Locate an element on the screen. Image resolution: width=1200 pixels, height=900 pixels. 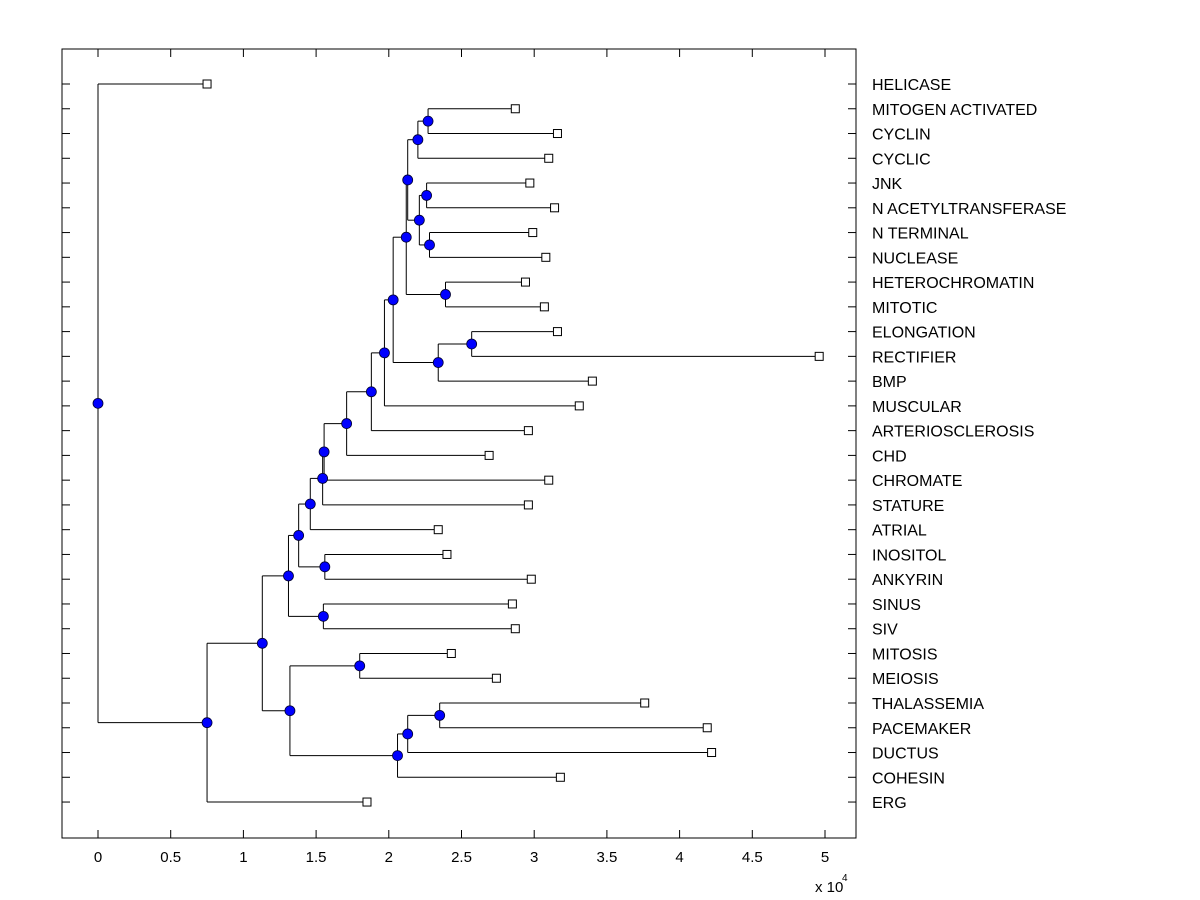
leaf-label: N ACETYLTRANSFERASE is located at coordinates (969, 209).